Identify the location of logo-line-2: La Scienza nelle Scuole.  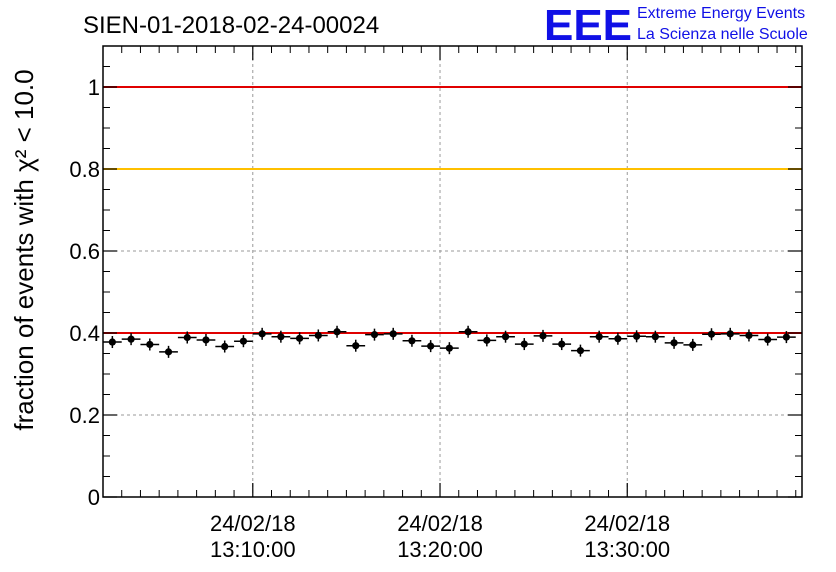
(722, 34).